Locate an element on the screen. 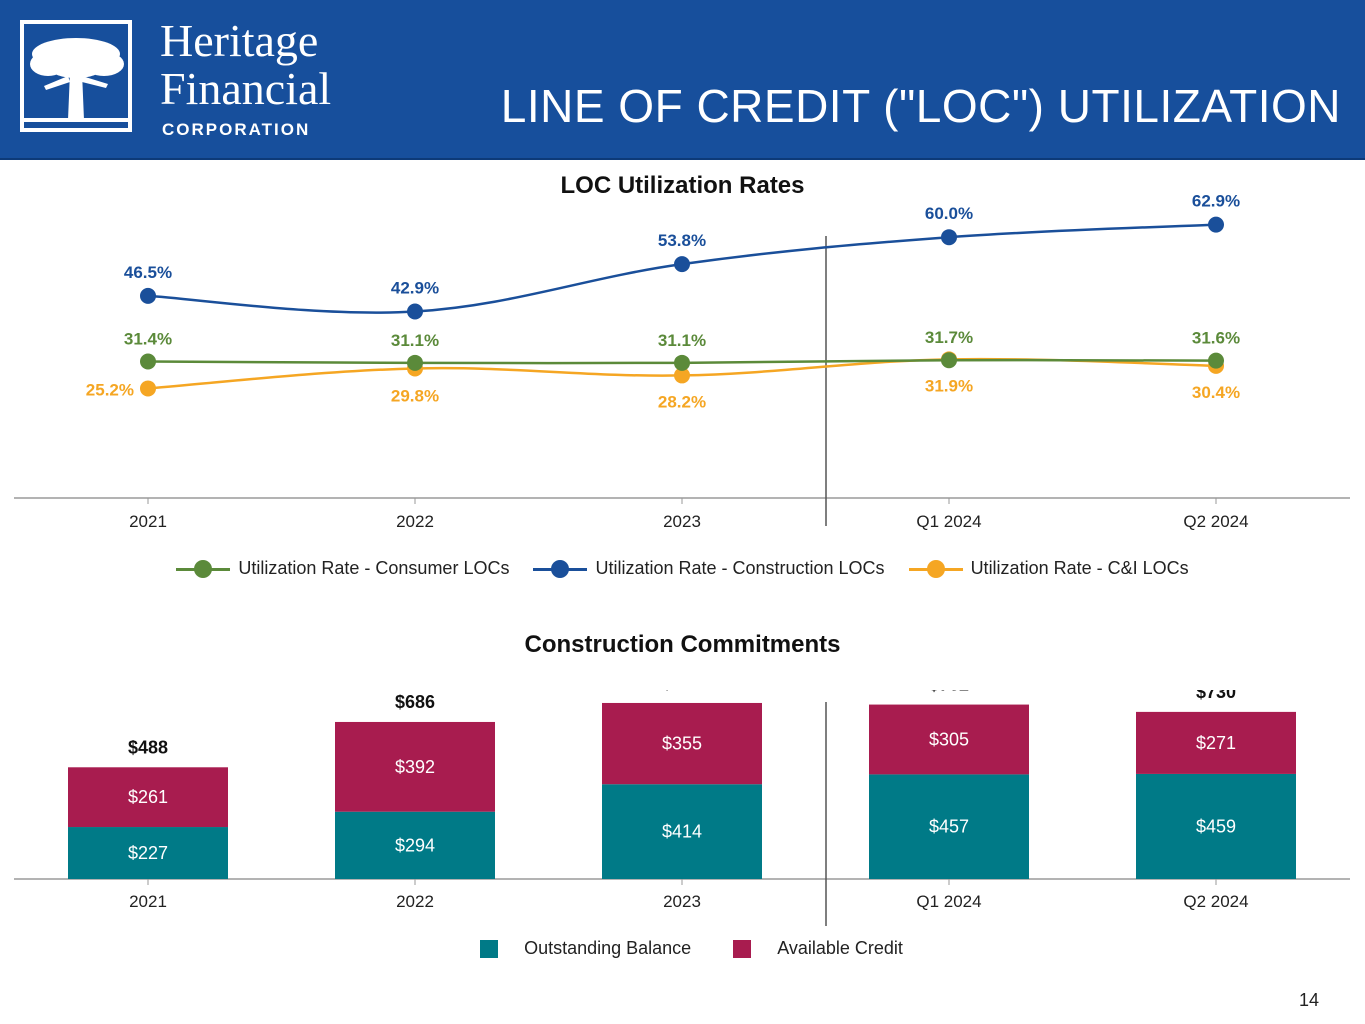  bar-value-label-outstanding: $457 is located at coordinates (949, 827).